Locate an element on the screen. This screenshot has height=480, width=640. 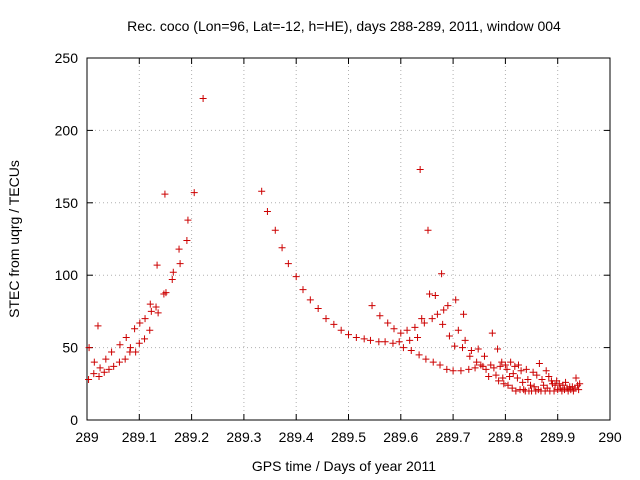
x-tick-label: 289.3 is located at coordinates (243, 437).